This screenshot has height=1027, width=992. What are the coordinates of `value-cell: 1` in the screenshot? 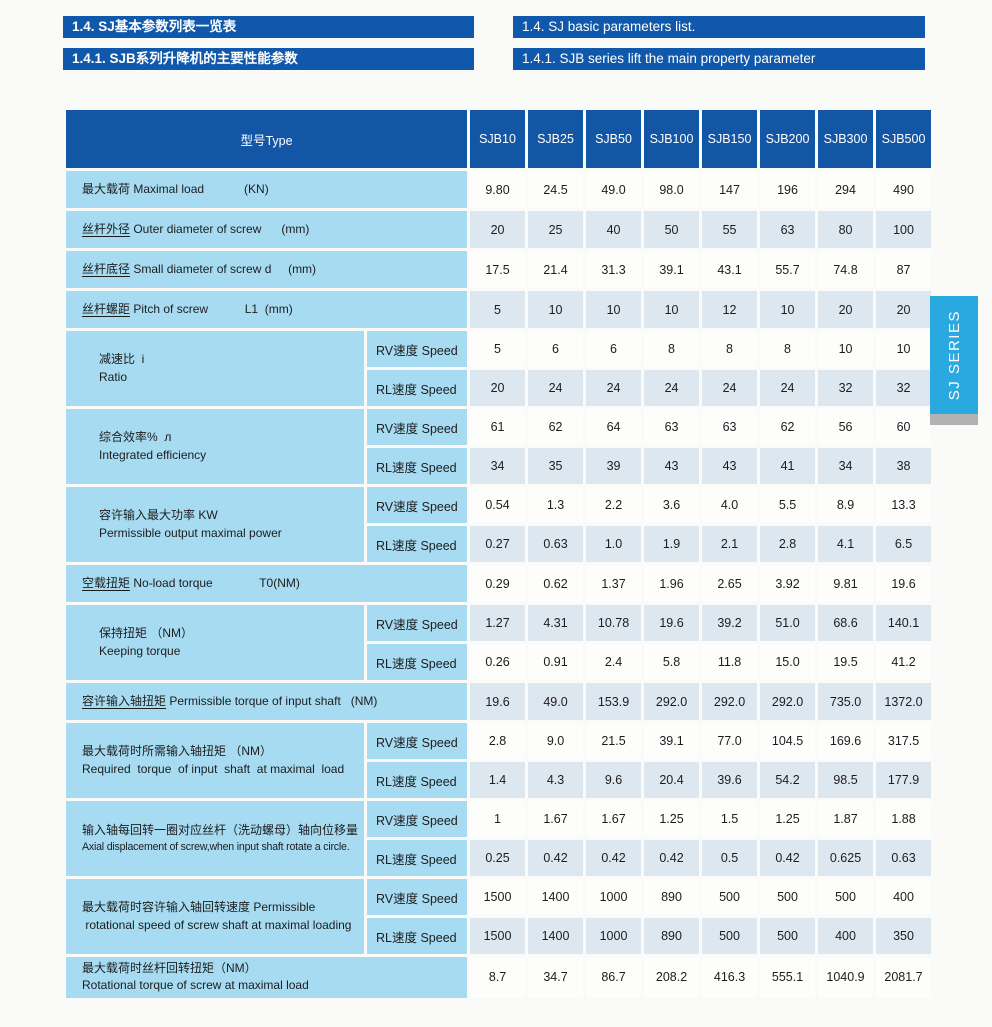 It's located at (498, 819).